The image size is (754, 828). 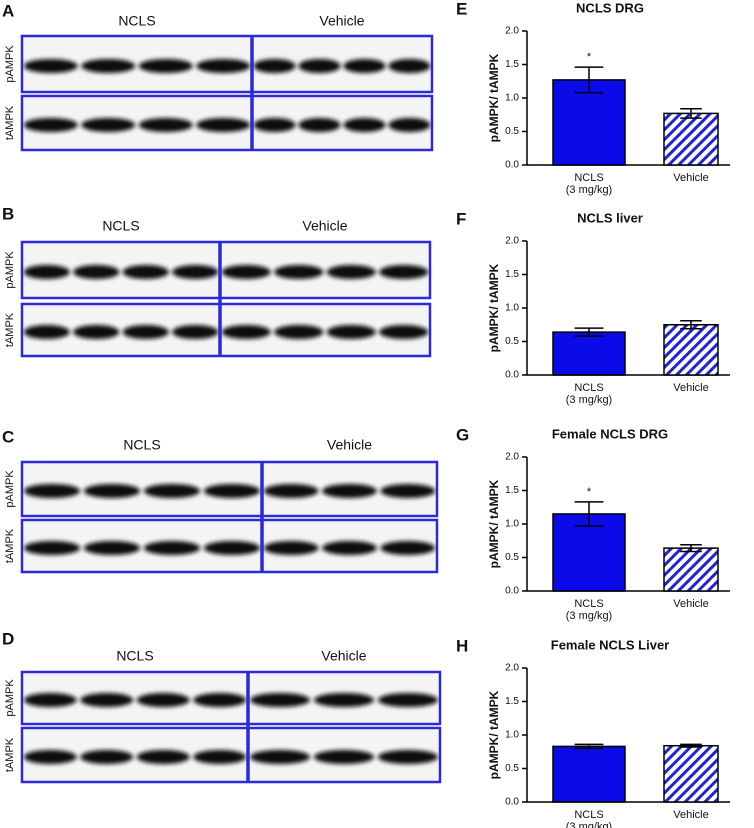 I want to click on panel-letter: G, so click(x=462, y=434).